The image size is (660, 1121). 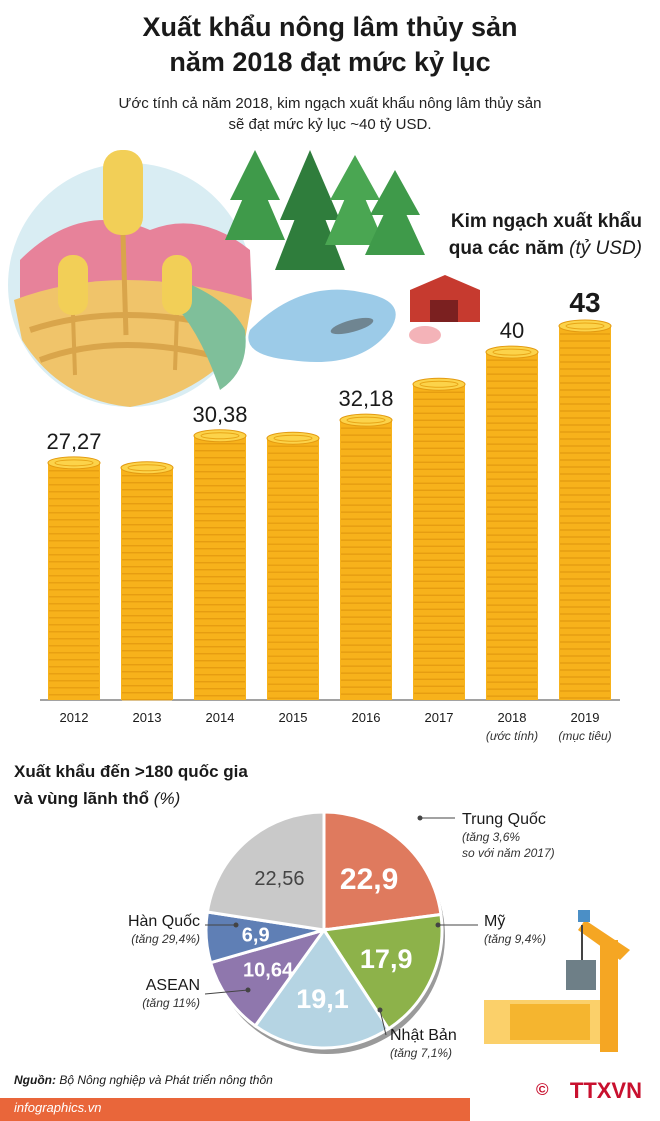 What do you see at coordinates (330, 124) in the screenshot?
I see `subtitle-line2: sẽ đạt mức kỷ lục ~40 tỷ USD.` at bounding box center [330, 124].